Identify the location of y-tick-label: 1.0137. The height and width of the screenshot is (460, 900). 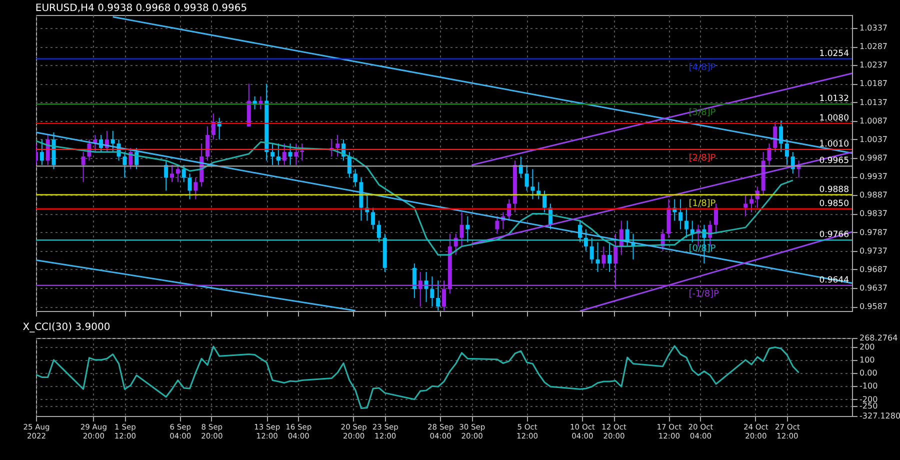
(874, 102).